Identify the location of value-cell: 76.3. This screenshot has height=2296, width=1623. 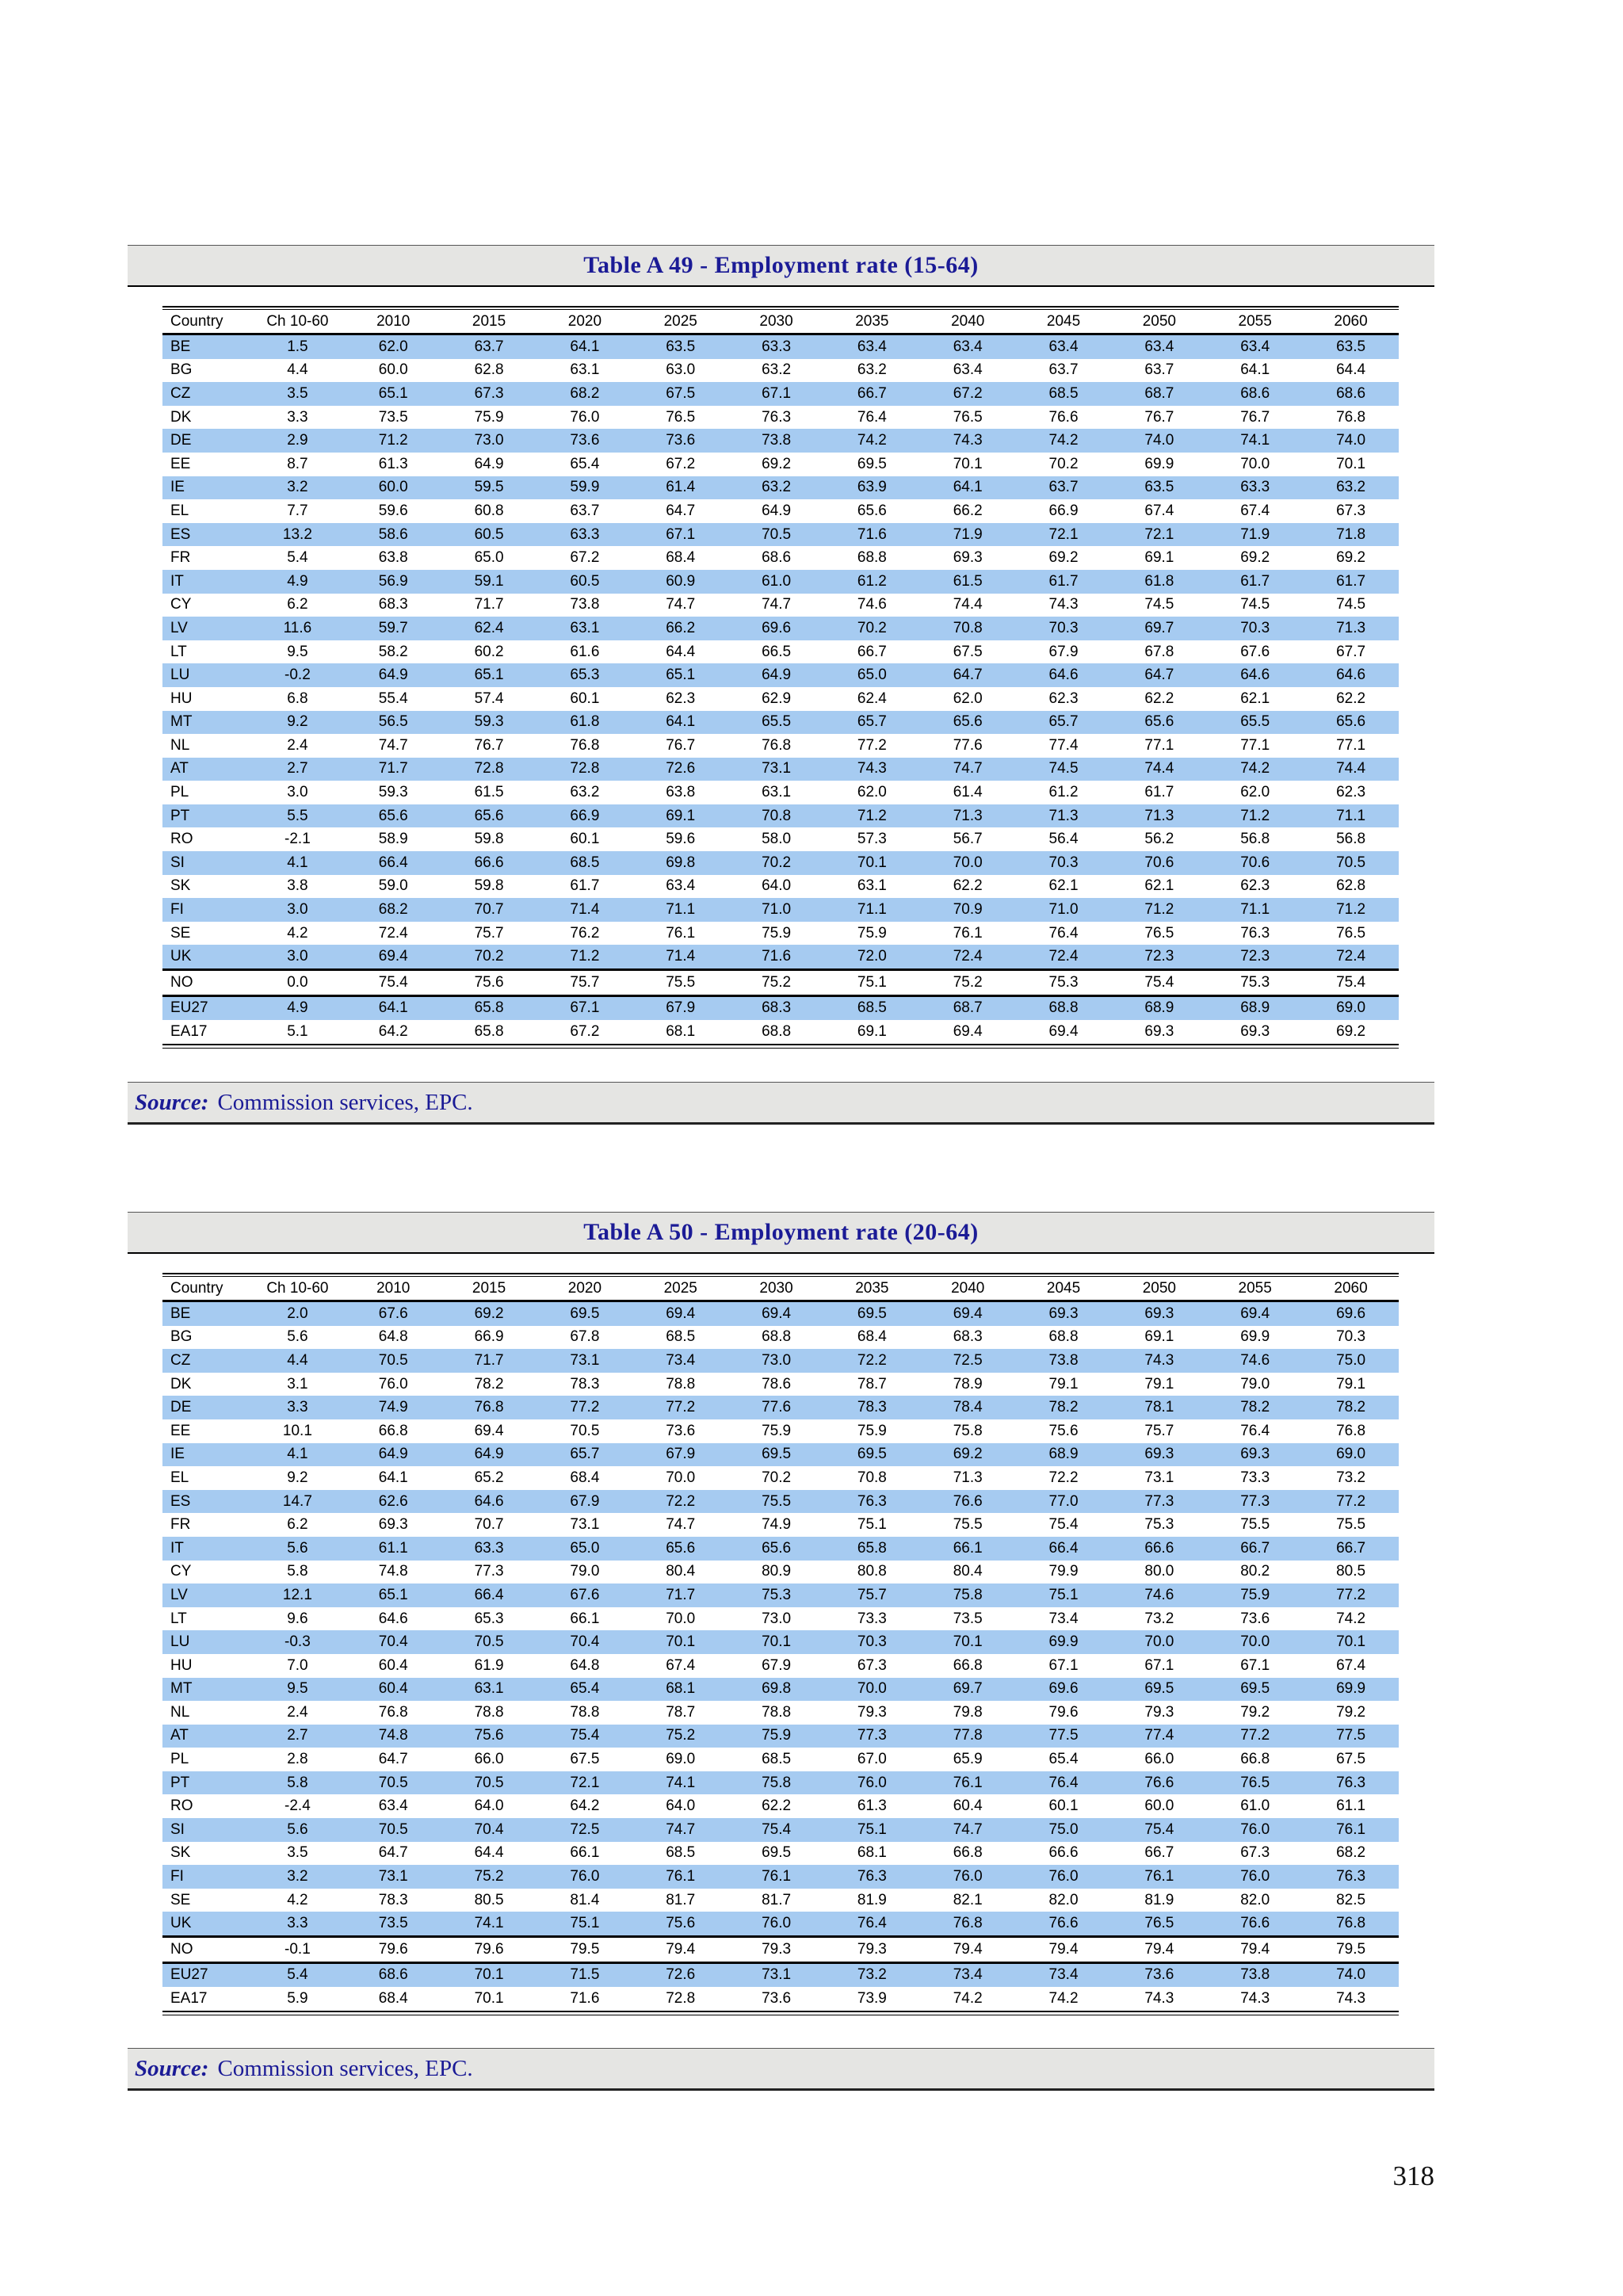
(777, 417).